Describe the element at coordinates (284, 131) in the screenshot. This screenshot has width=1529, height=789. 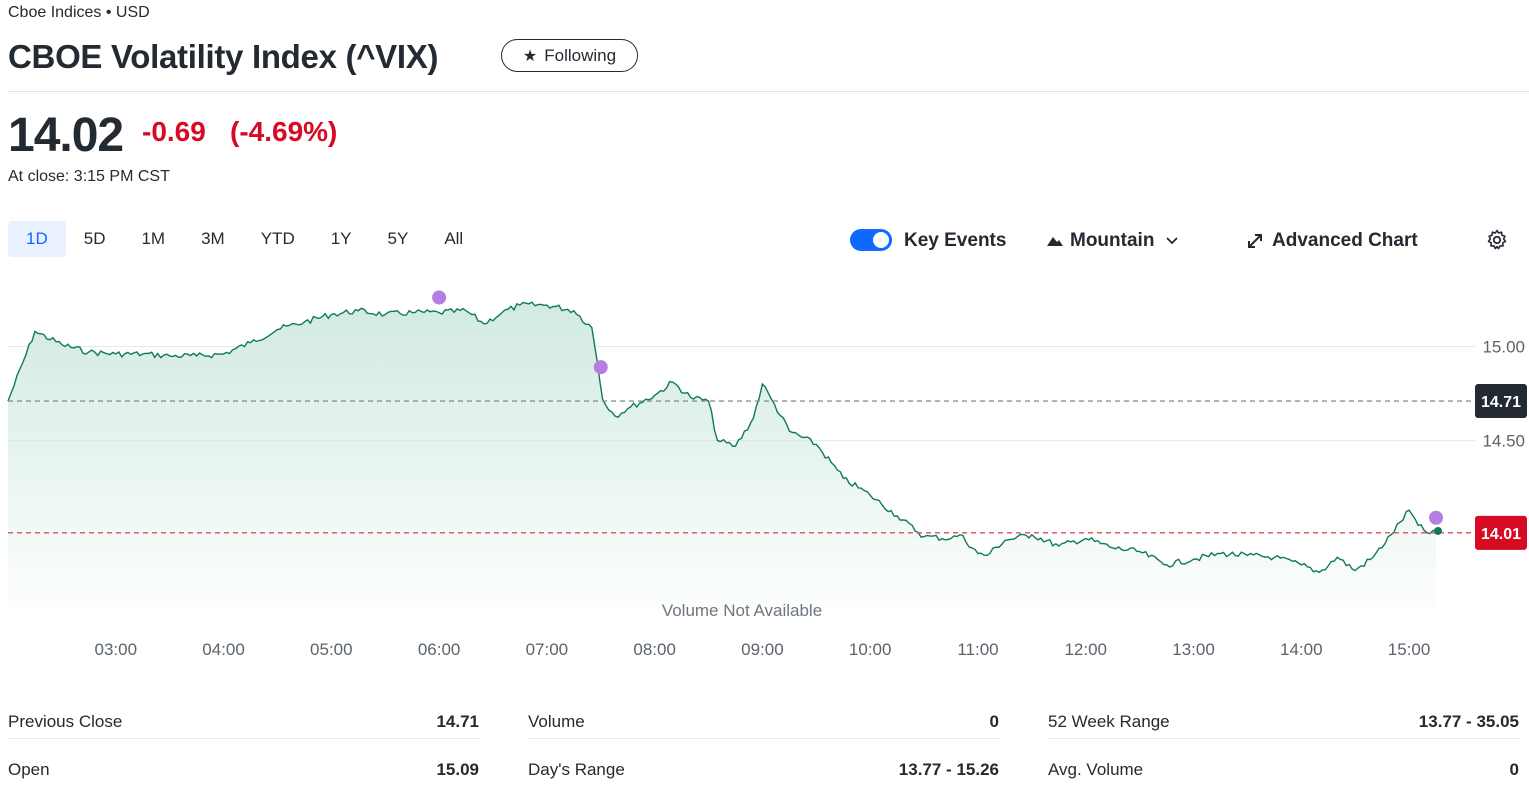
I see `price-change-percent: (-4.69%)` at that location.